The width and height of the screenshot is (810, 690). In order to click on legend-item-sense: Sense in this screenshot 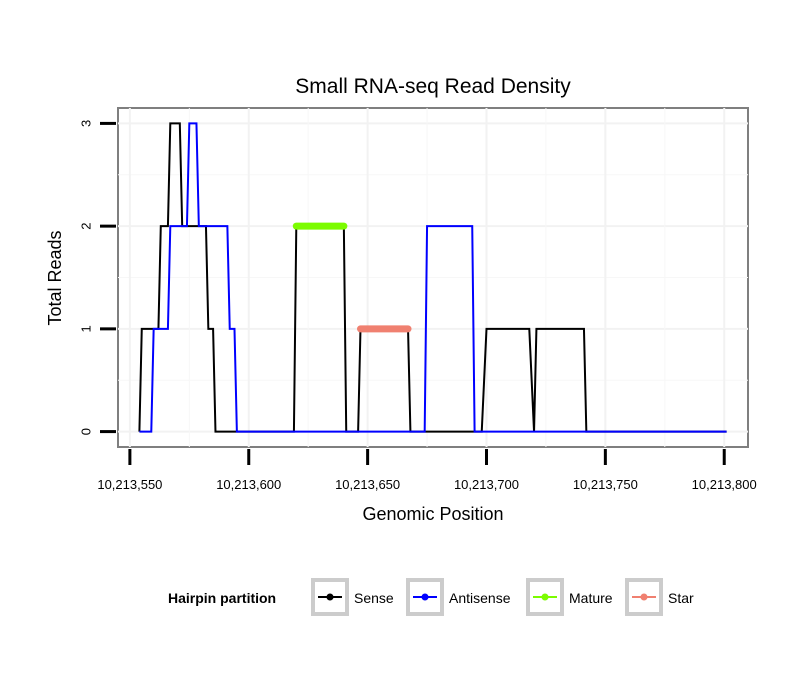, I will do `click(352, 597)`.